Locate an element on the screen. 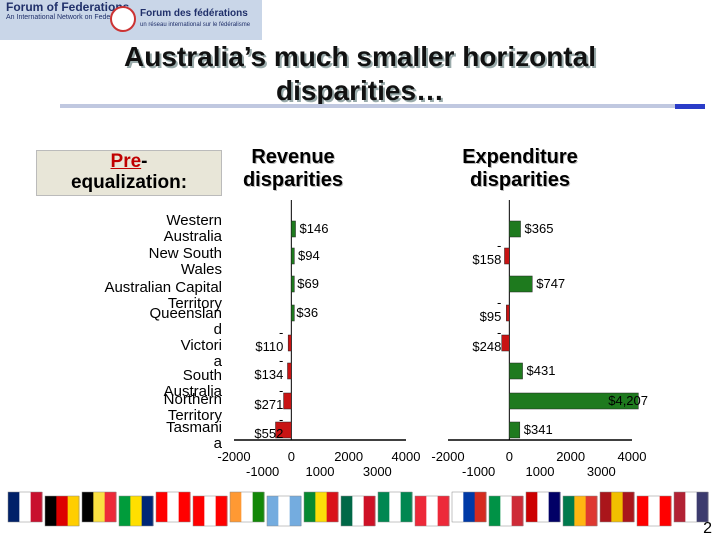  revenue-tick-label: 2000 is located at coordinates (348, 456).